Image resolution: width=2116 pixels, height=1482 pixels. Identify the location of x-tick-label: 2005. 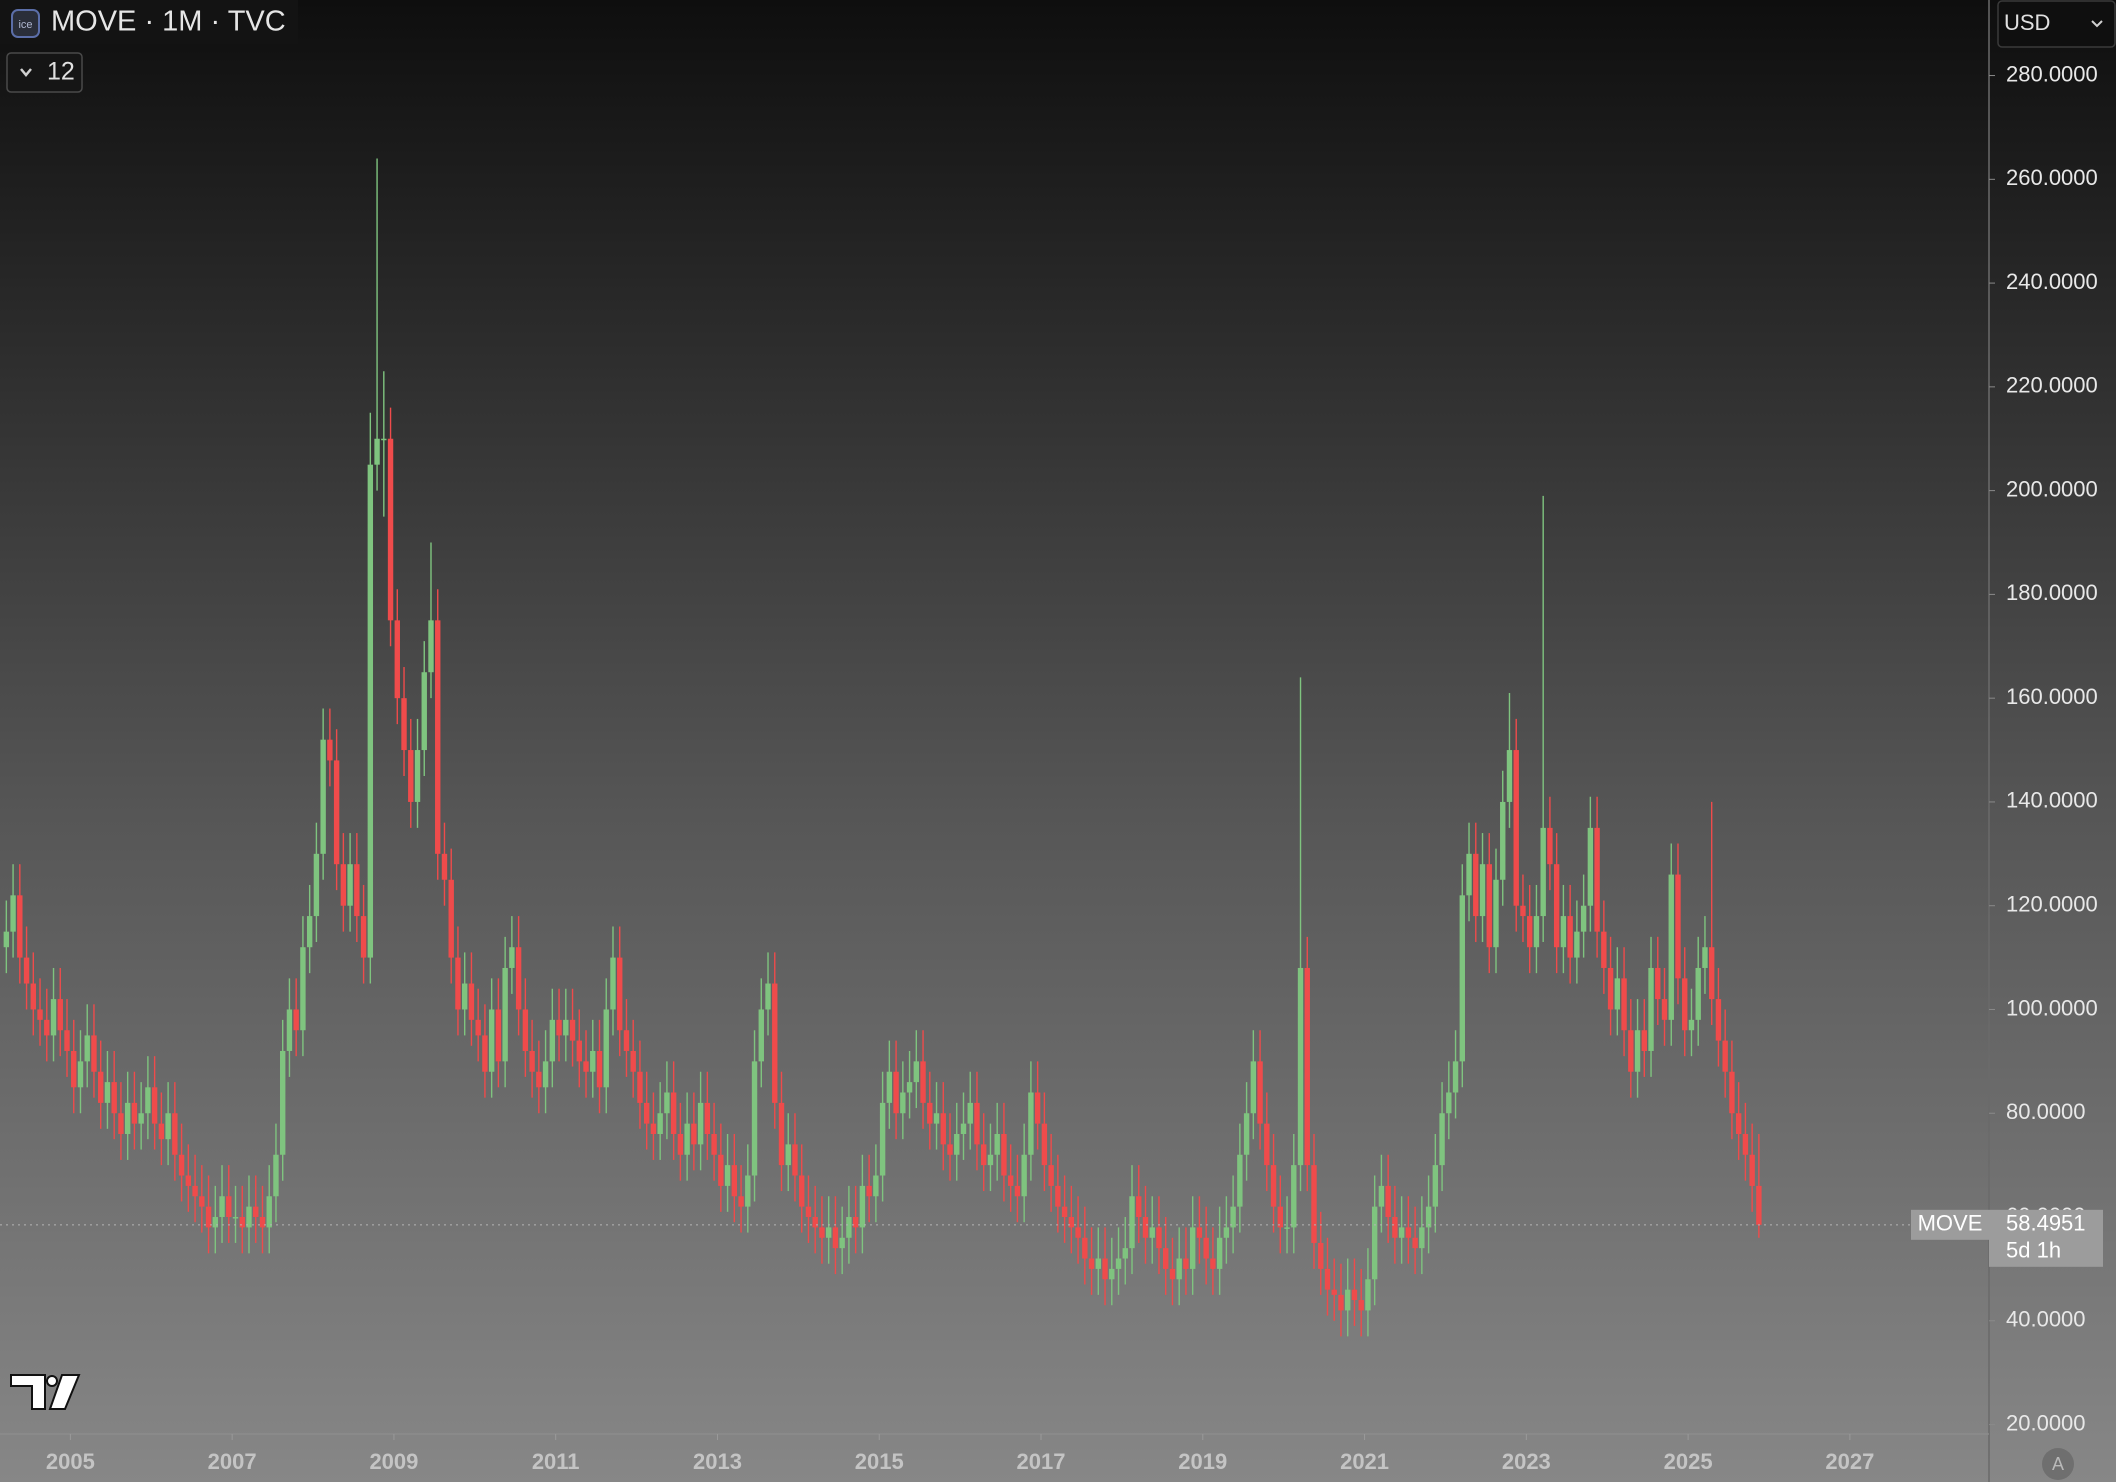
(70, 1461).